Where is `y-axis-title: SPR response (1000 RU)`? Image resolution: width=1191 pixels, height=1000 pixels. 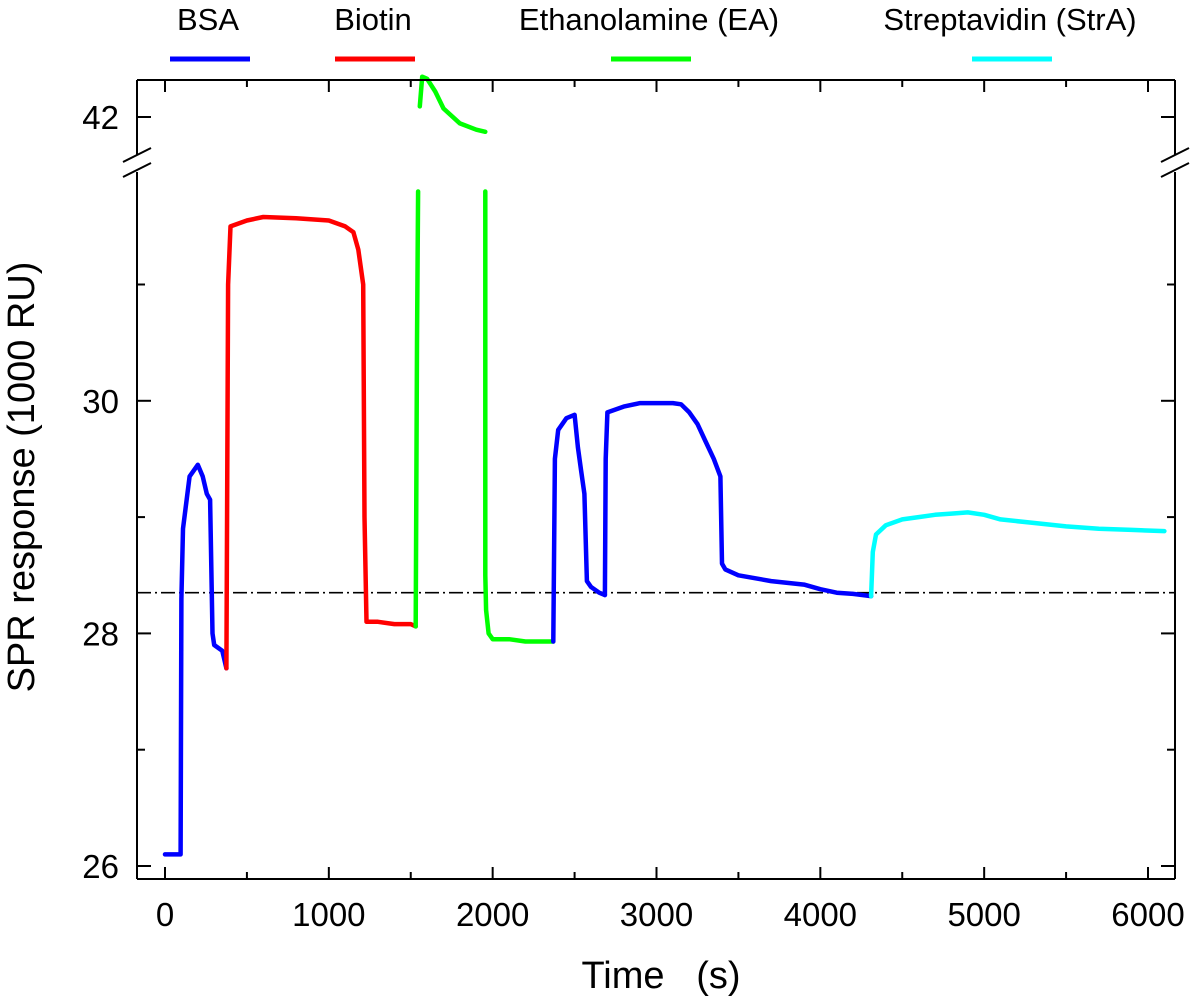
y-axis-title: SPR response (1000 RU) is located at coordinates (22, 477).